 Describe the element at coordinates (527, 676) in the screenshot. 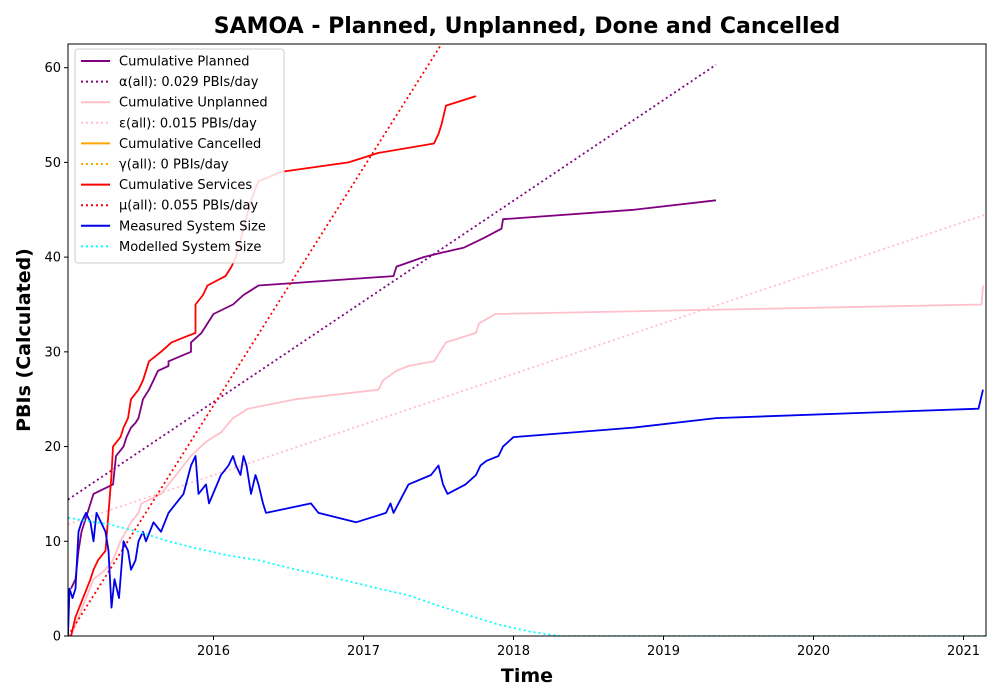

I see `x-axis-label: Time` at that location.